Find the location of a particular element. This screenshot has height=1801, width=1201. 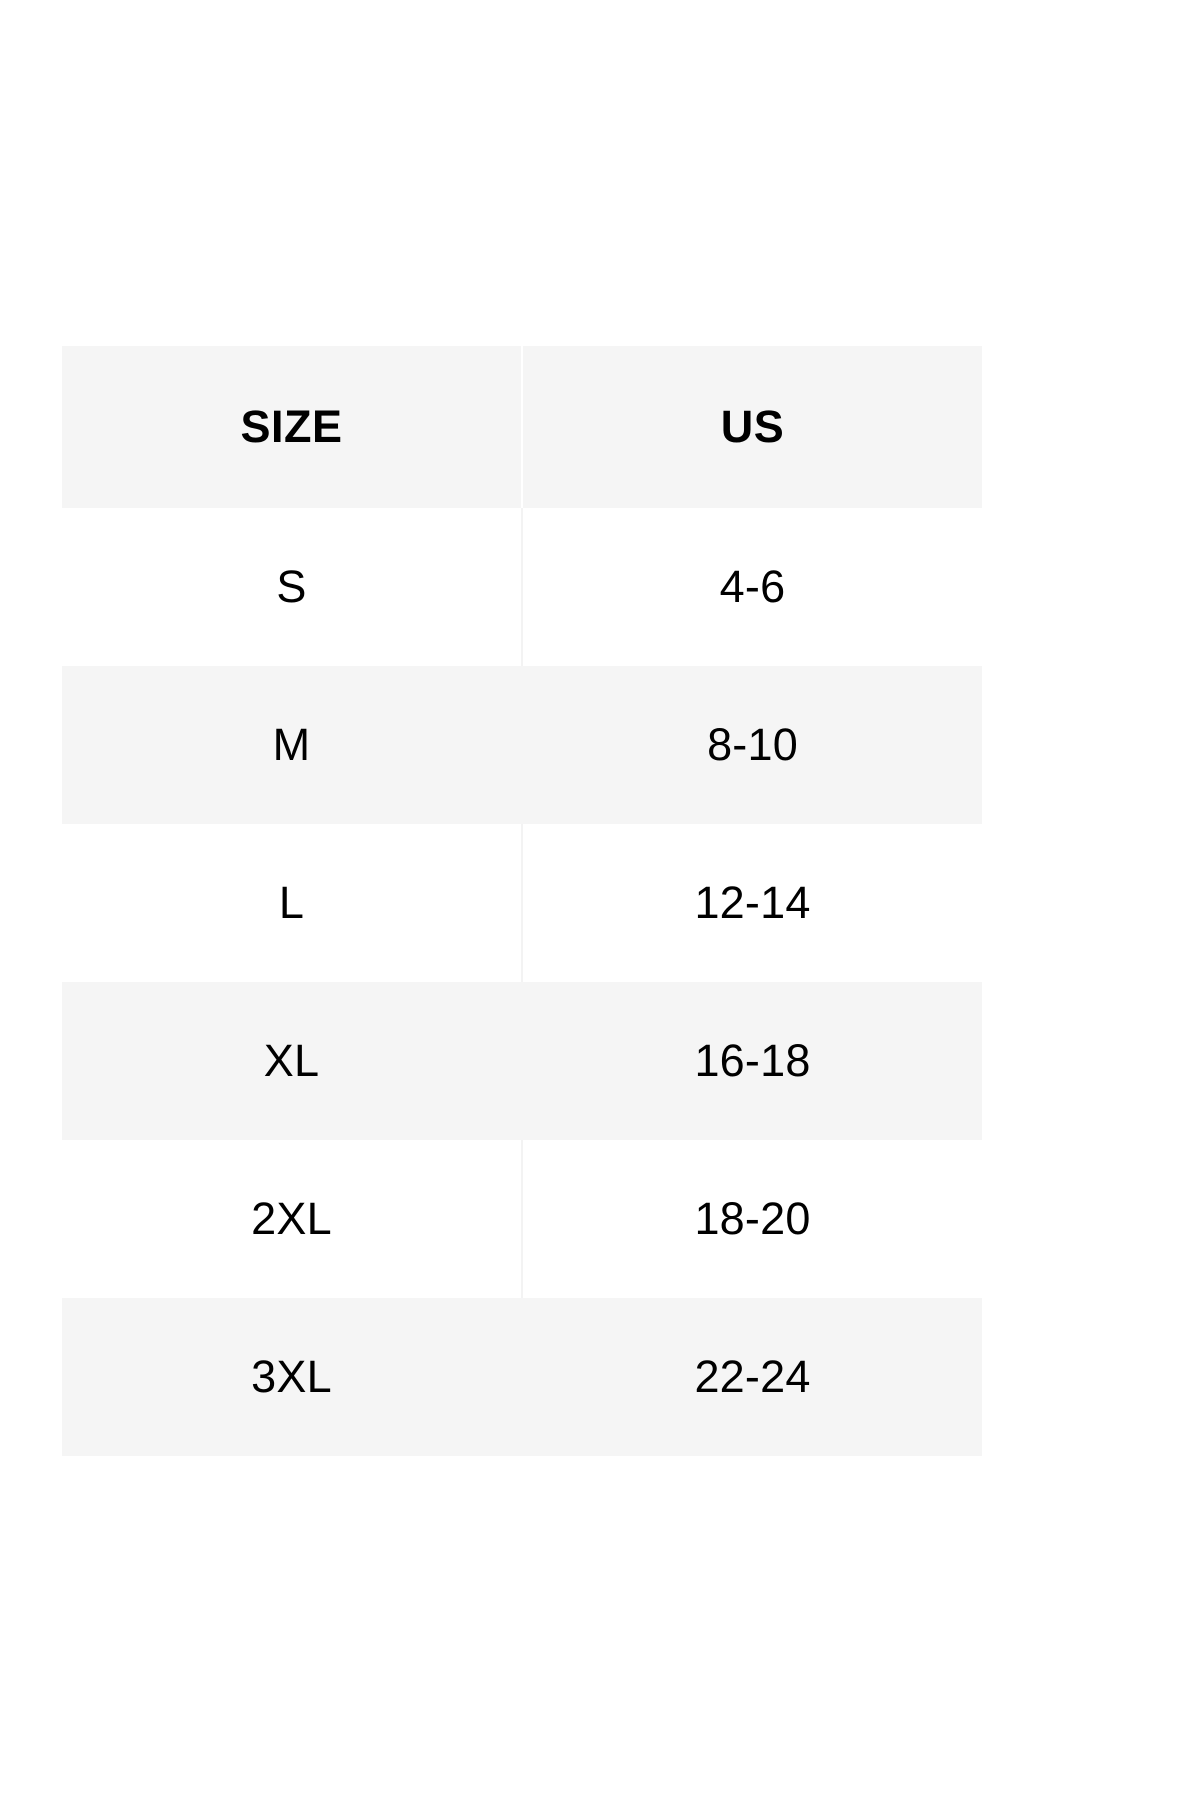

cell-us: 4-6 is located at coordinates (752, 586).